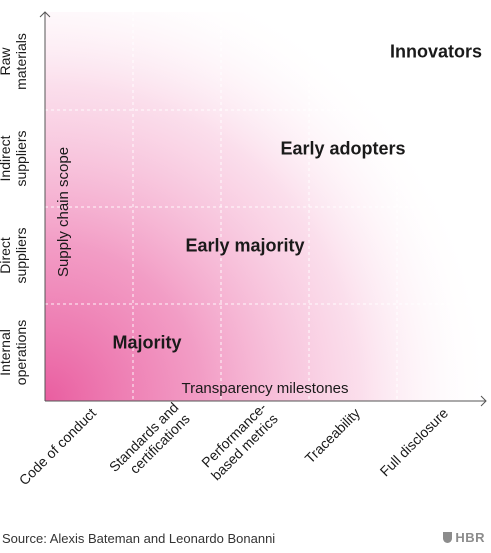 The height and width of the screenshot is (553, 491). I want to click on y-tick-label: Directsuppliers, so click(14, 255).